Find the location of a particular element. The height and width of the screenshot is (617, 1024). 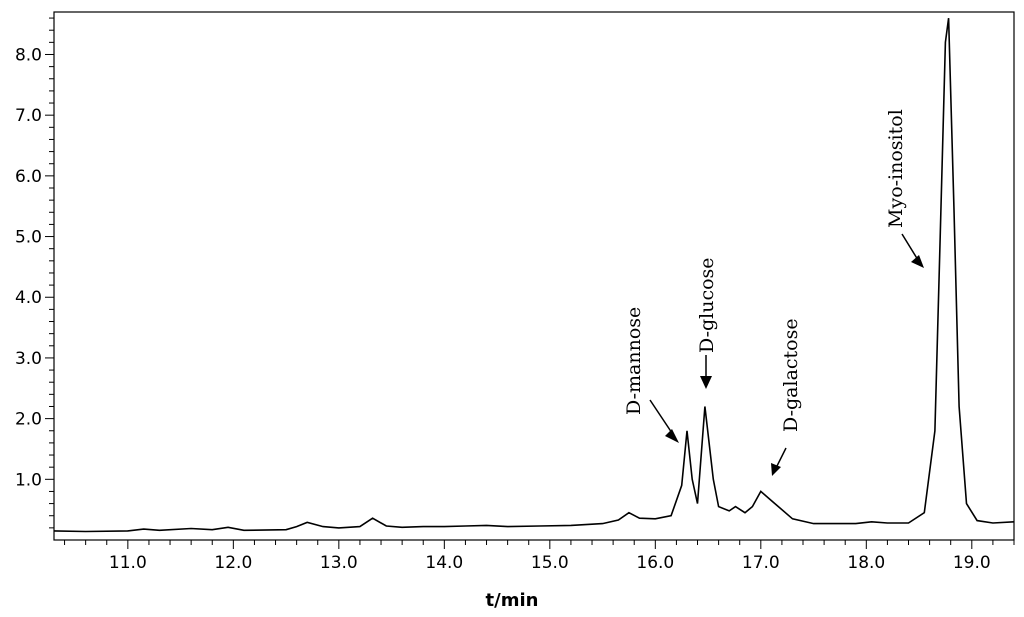

y-axis: 1.0 2.0 3.0 4.0 5.0 6.0 7.0 8.0 is located at coordinates (34, 273).